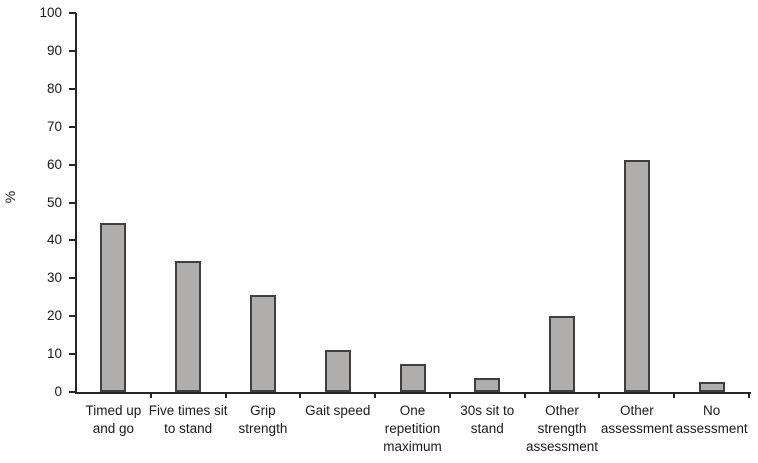 This screenshot has width=758, height=463. Describe the element at coordinates (263, 419) in the screenshot. I see `x-category-label: Grip strength` at that location.